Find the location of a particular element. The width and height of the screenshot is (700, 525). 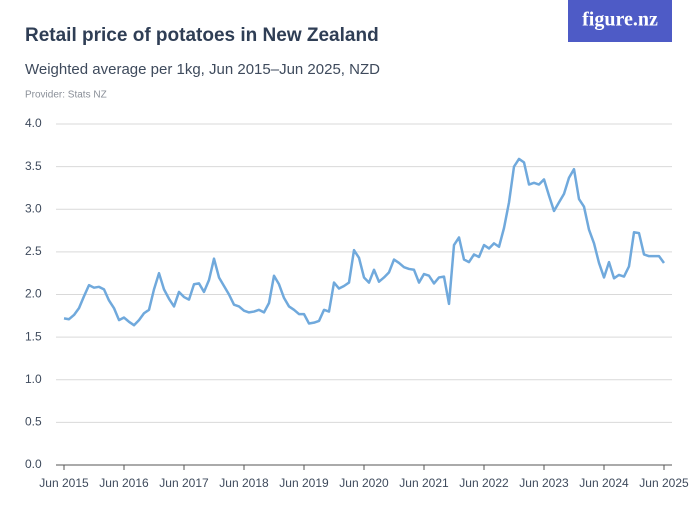

y-tick-label: 3.5 is located at coordinates (33, 166).